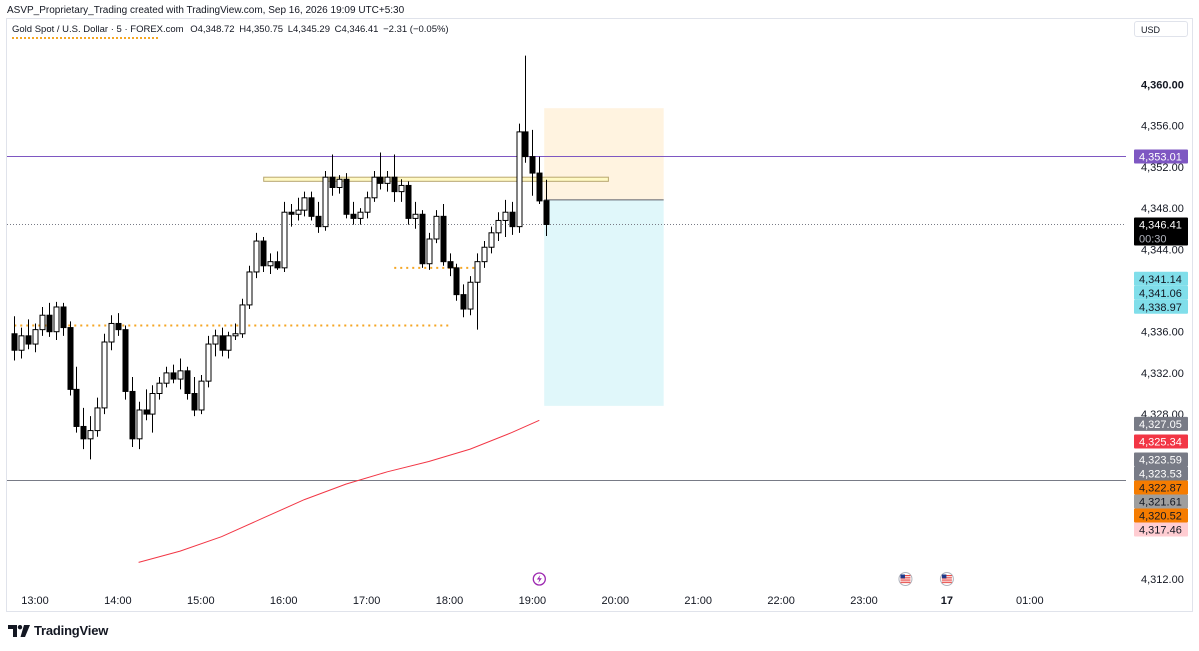  Describe the element at coordinates (98, 29) in the screenshot. I see `symbol-title: Gold Spot / U.S. Dollar · 5 · FOREX.com` at that location.